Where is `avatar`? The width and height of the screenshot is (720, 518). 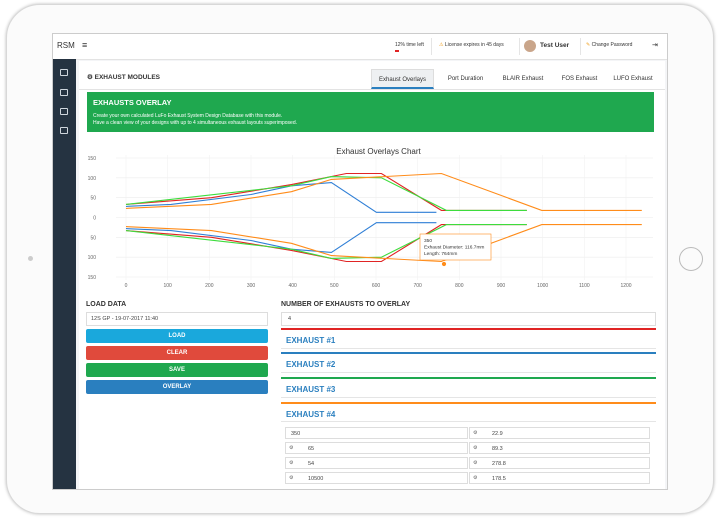
avatar is located at coordinates (530, 46).